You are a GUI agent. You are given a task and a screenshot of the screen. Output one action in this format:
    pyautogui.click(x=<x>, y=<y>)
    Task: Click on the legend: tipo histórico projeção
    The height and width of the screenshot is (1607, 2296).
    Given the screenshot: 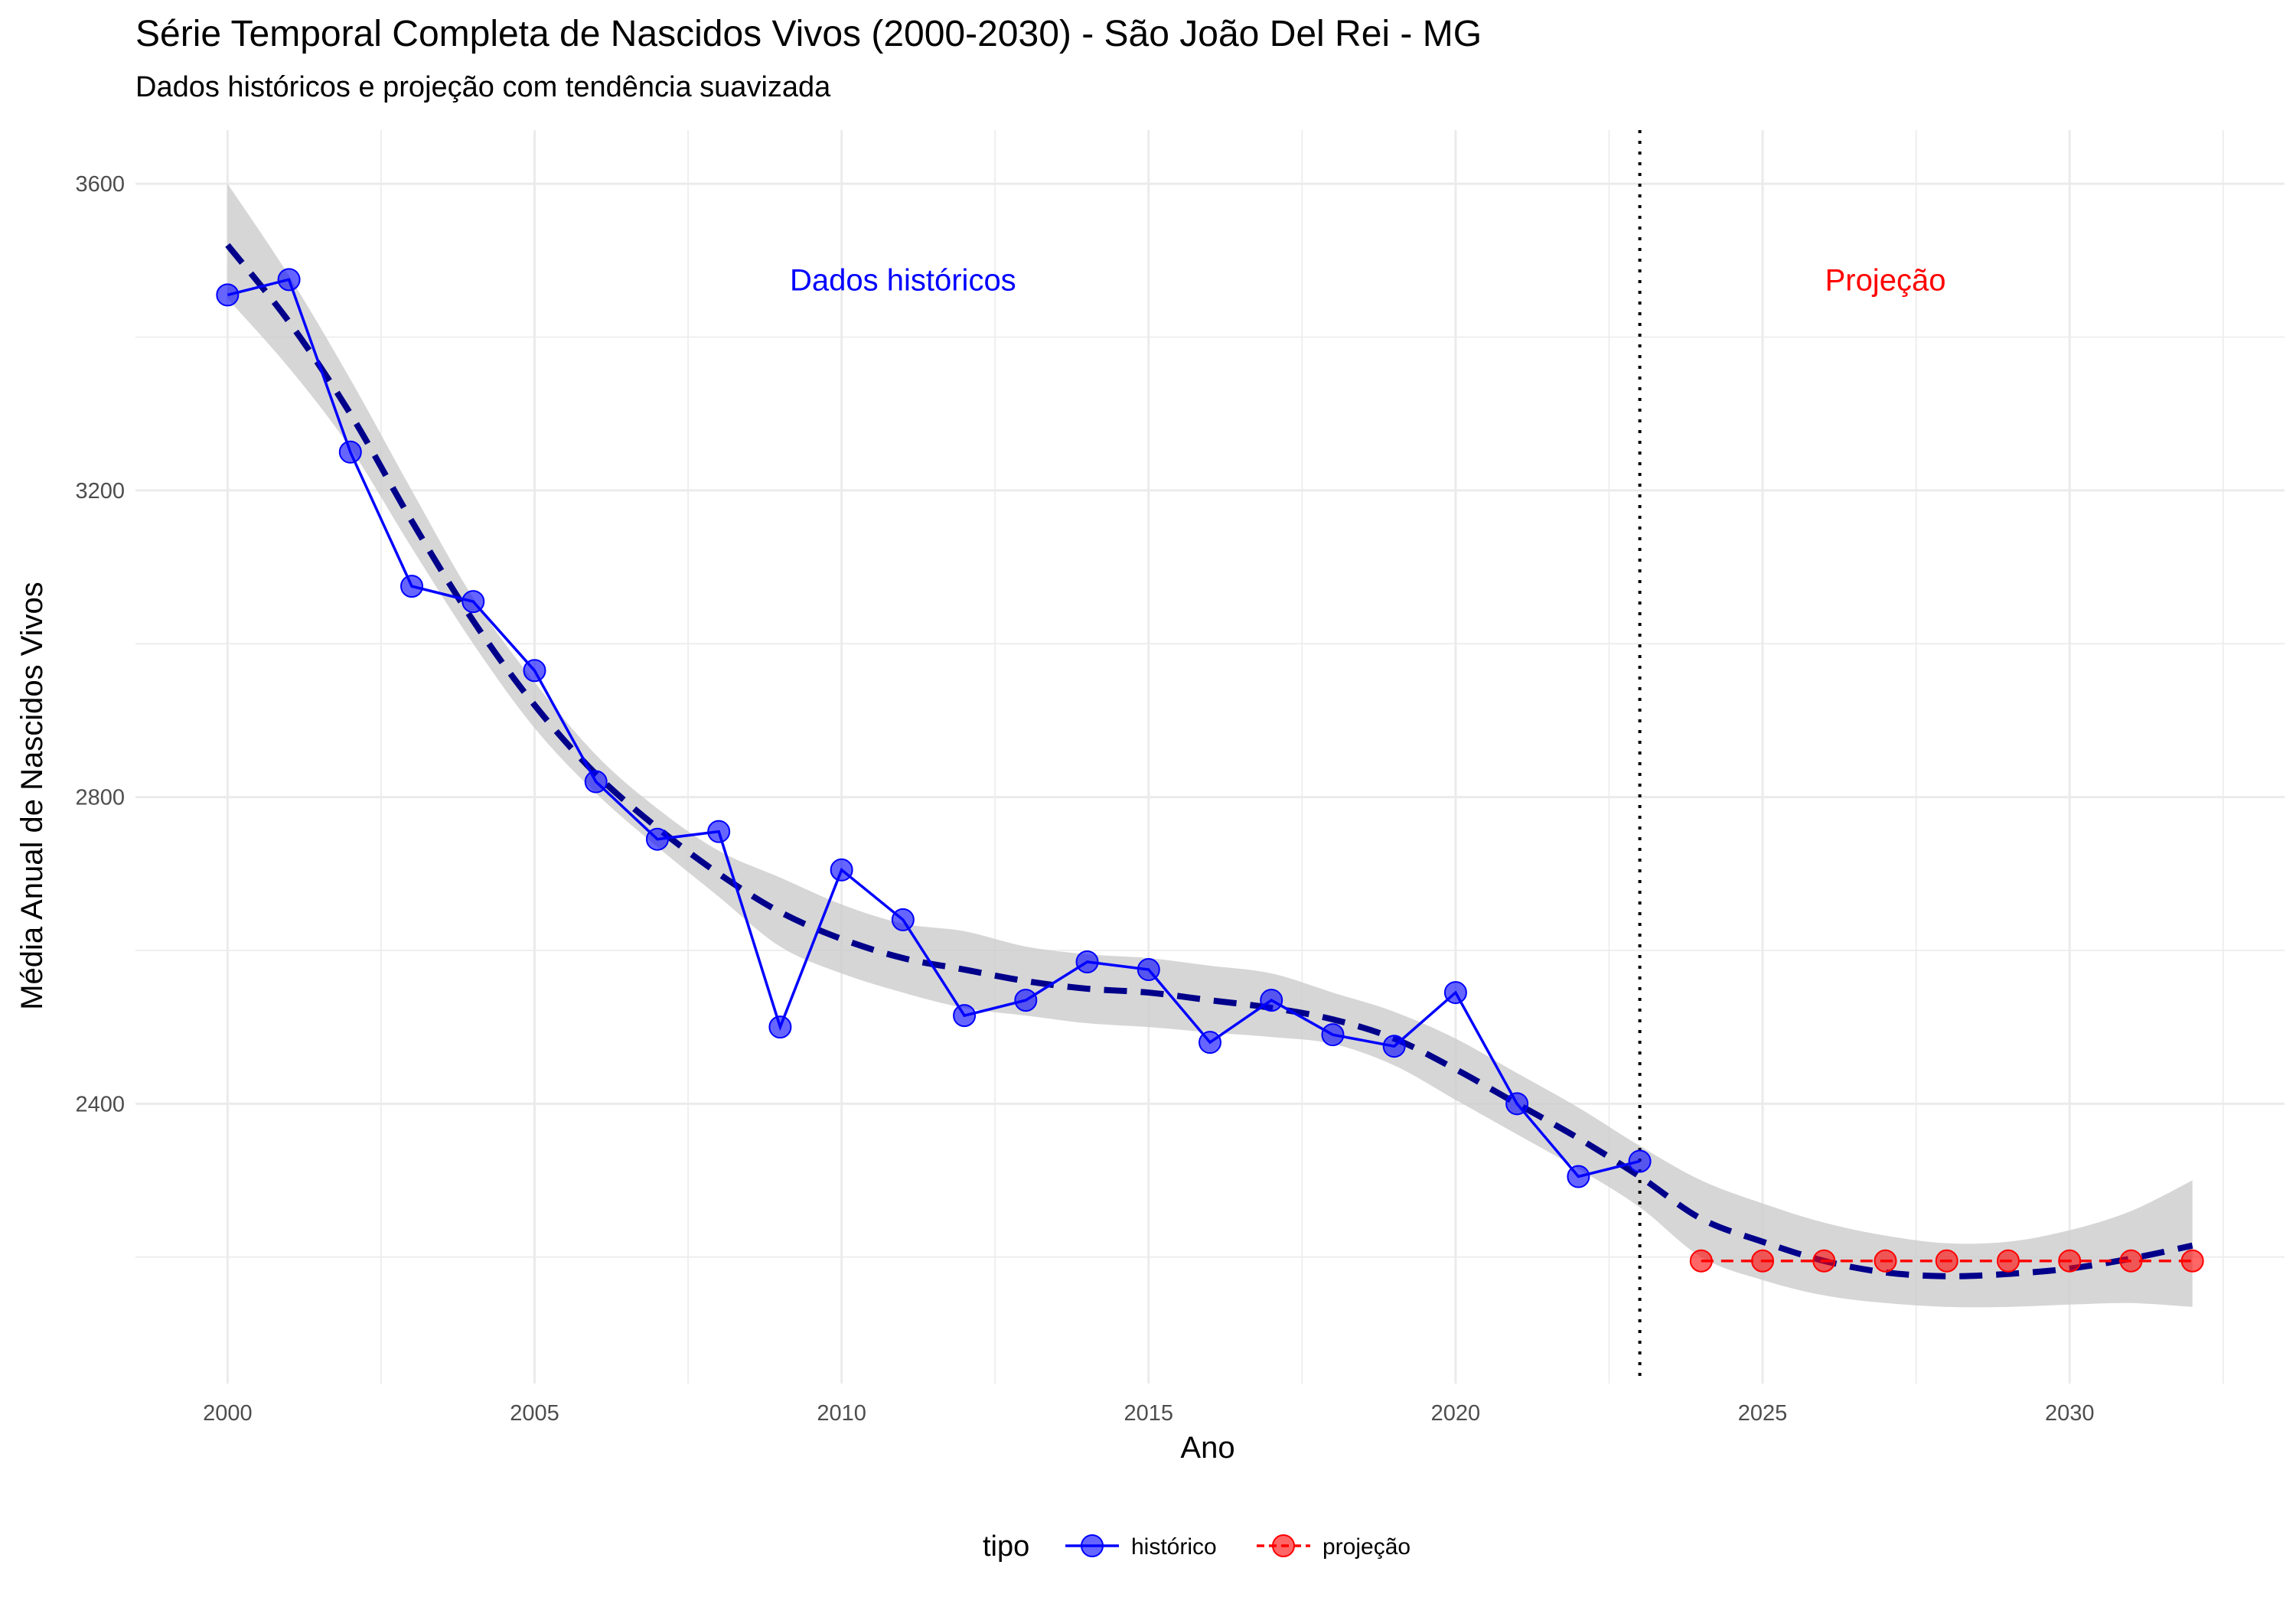 What is the action you would take?
    pyautogui.click(x=1197, y=1546)
    